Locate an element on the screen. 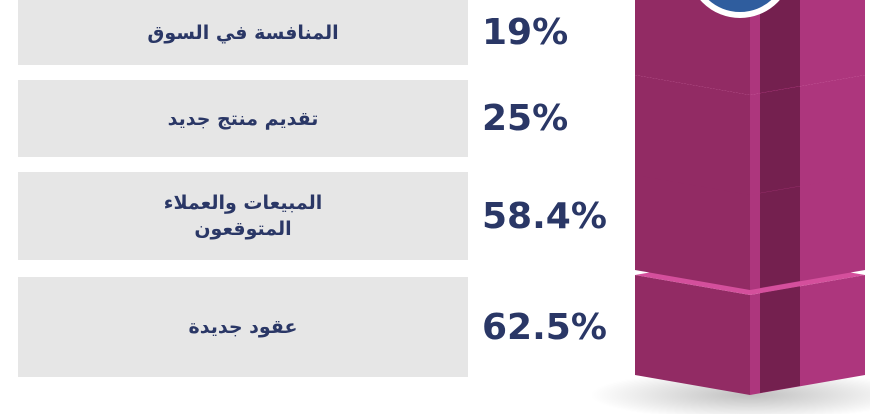 The width and height of the screenshot is (870, 414). item-label: تقديم منتج جديد is located at coordinates (243, 118).